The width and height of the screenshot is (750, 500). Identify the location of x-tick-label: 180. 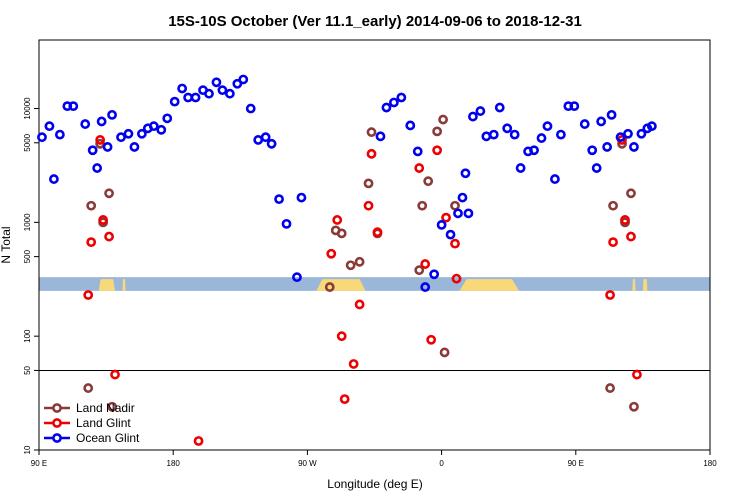
(174, 463).